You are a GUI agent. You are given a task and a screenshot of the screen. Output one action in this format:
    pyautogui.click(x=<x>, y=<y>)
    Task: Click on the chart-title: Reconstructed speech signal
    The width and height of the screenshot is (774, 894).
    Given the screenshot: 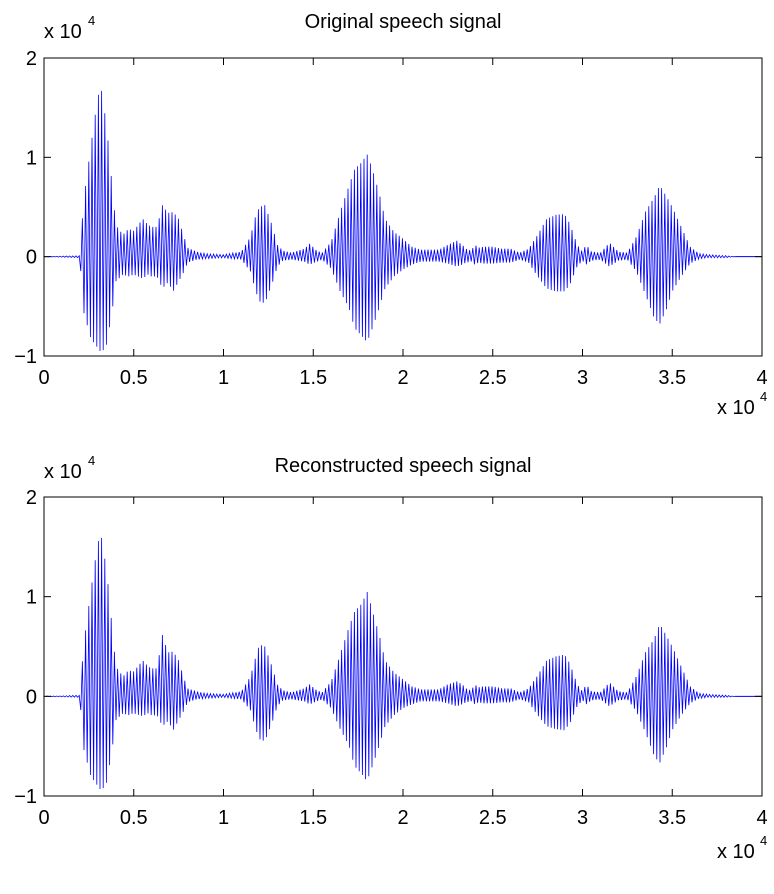 What is the action you would take?
    pyautogui.click(x=403, y=466)
    